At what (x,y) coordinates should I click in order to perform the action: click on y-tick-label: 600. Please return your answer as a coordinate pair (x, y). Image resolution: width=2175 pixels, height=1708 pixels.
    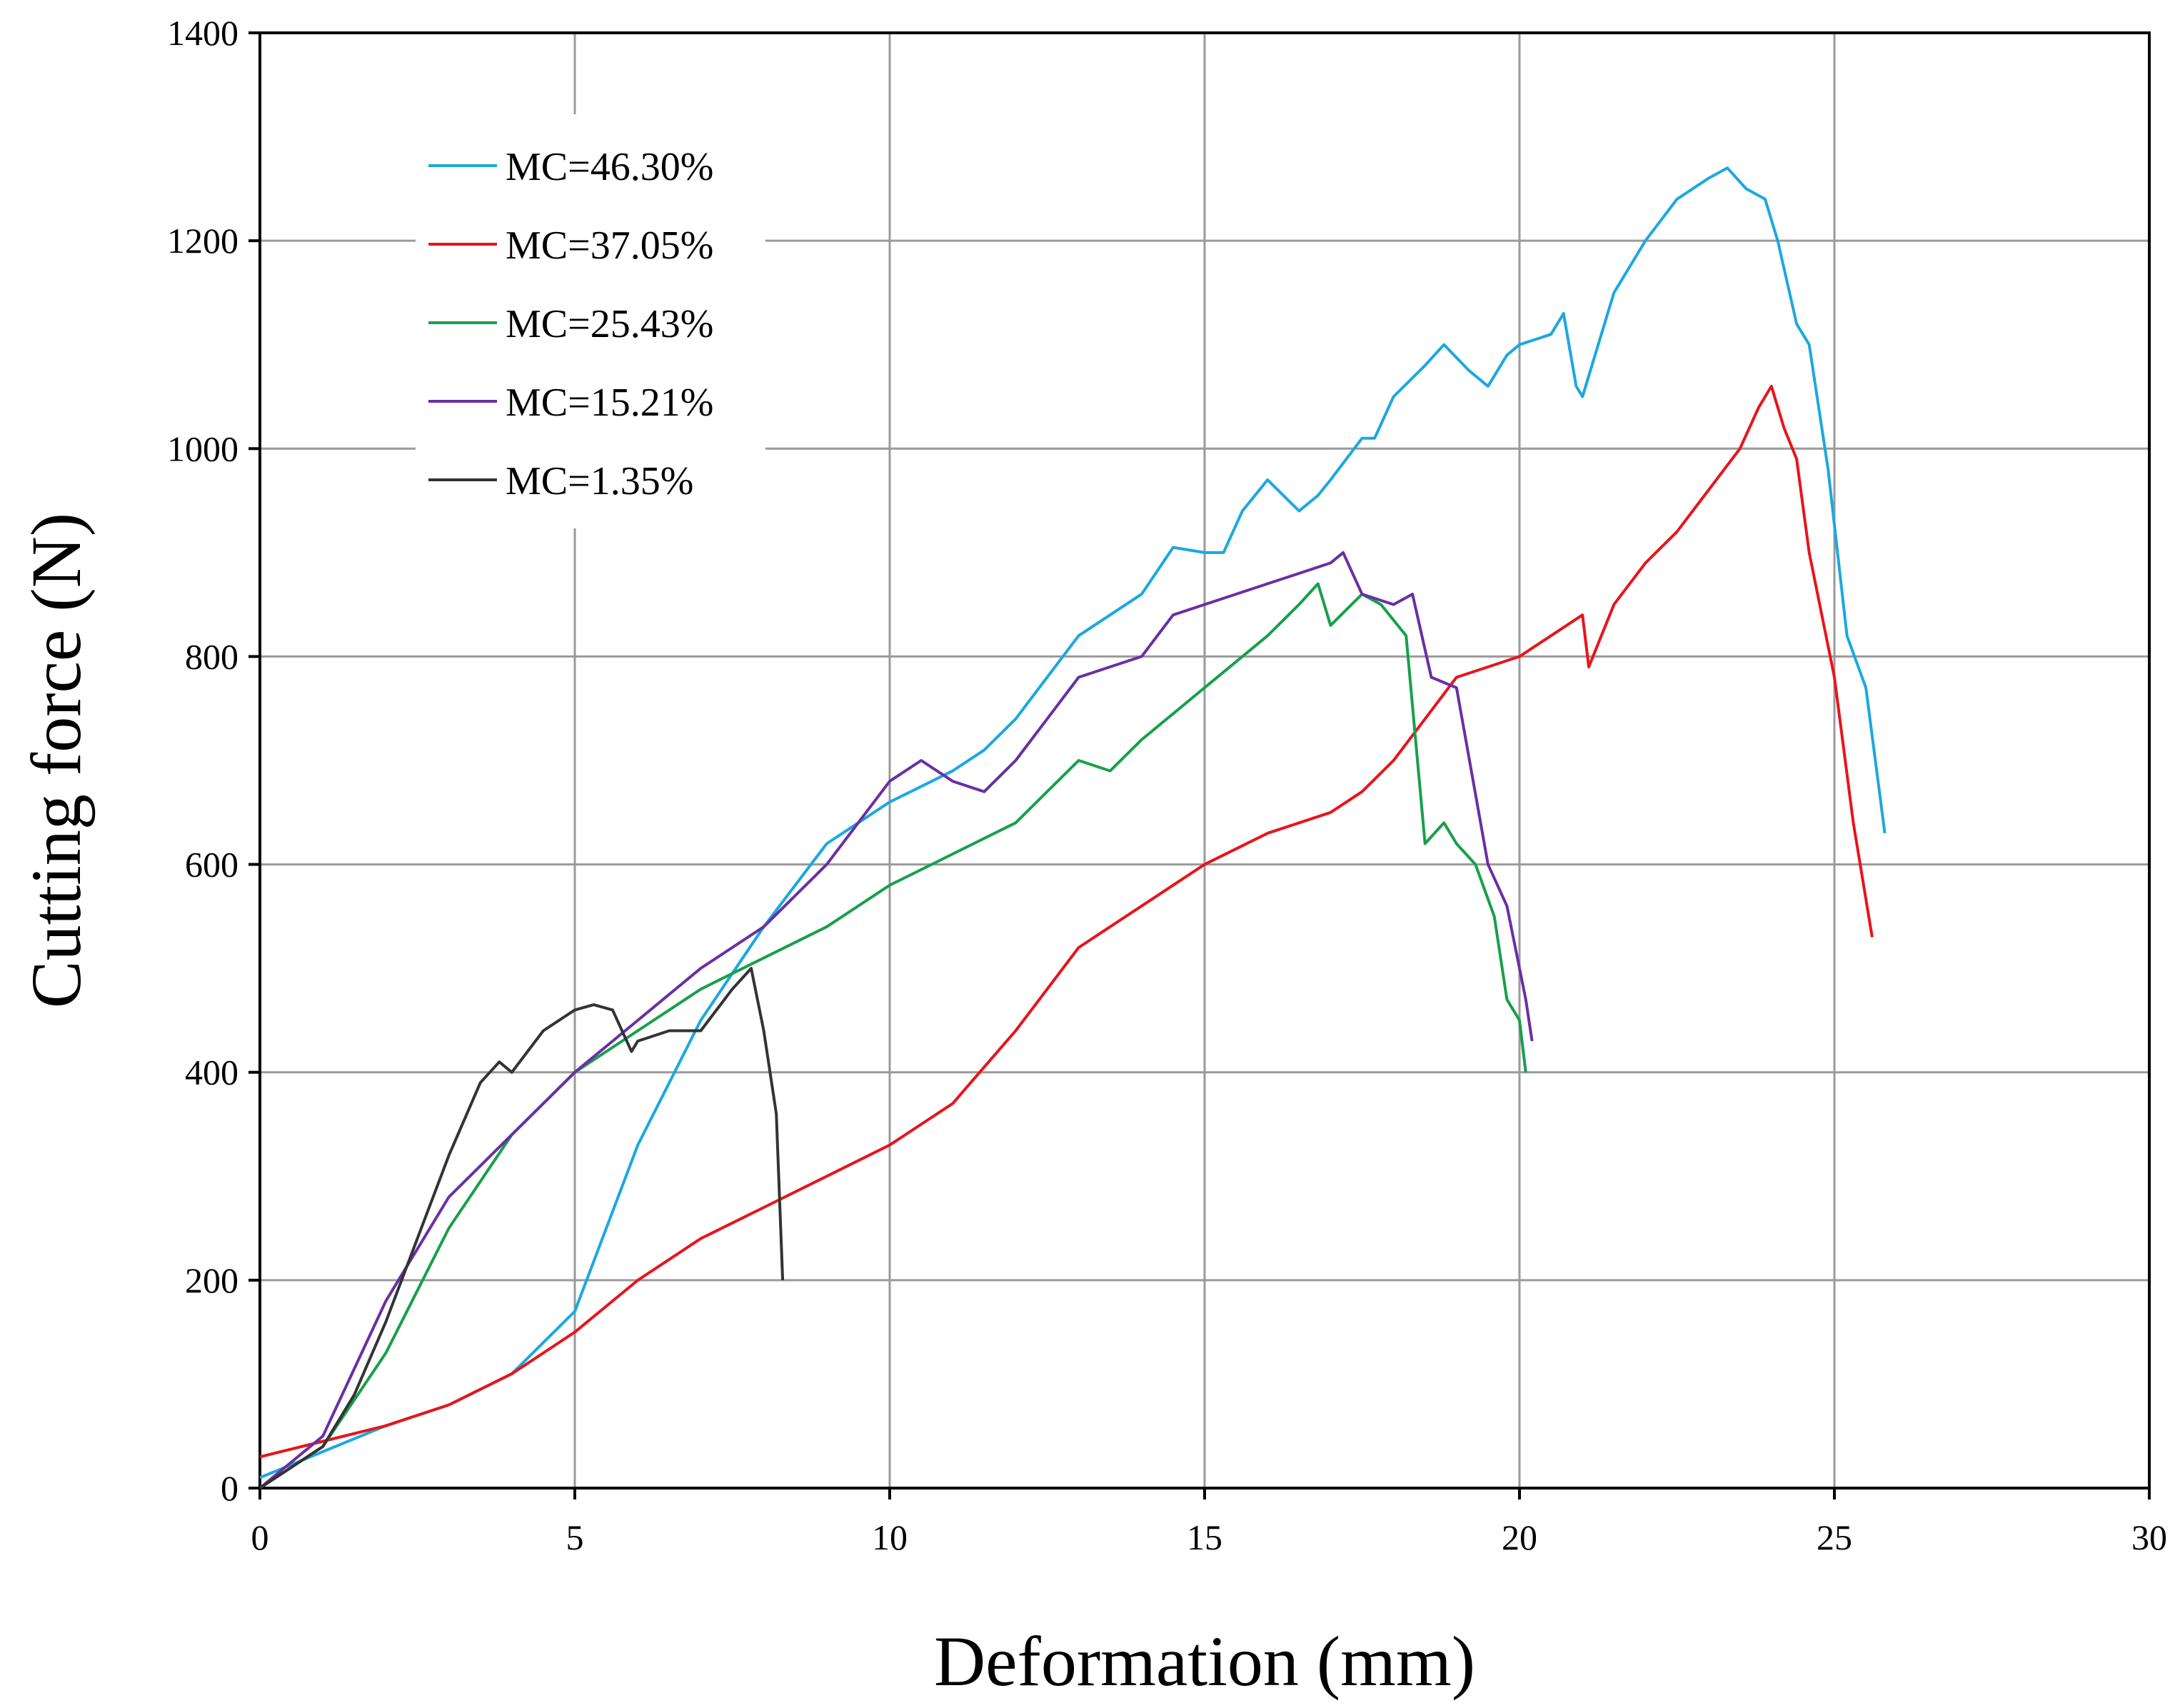
    Looking at the image, I should click on (211, 865).